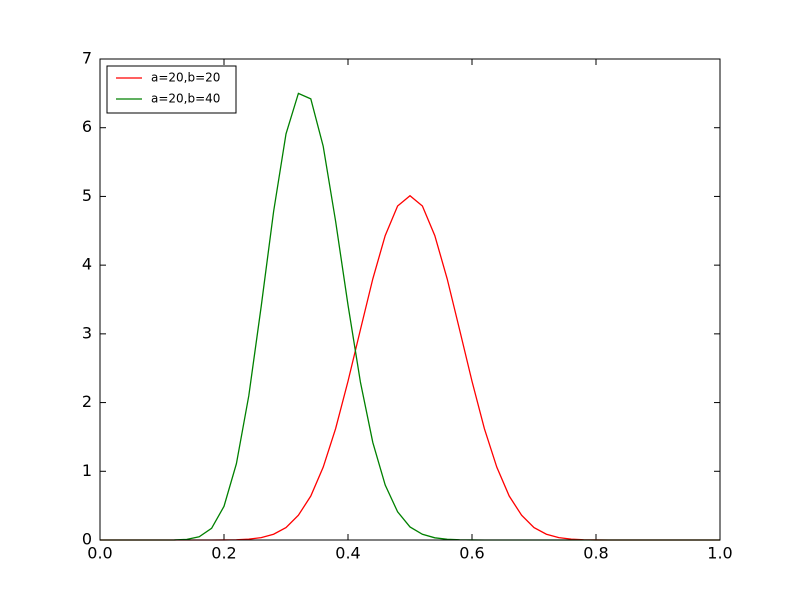 Image resolution: width=800 pixels, height=600 pixels. What do you see at coordinates (185, 78) in the screenshot?
I see `legend-label: a=20,b=20` at bounding box center [185, 78].